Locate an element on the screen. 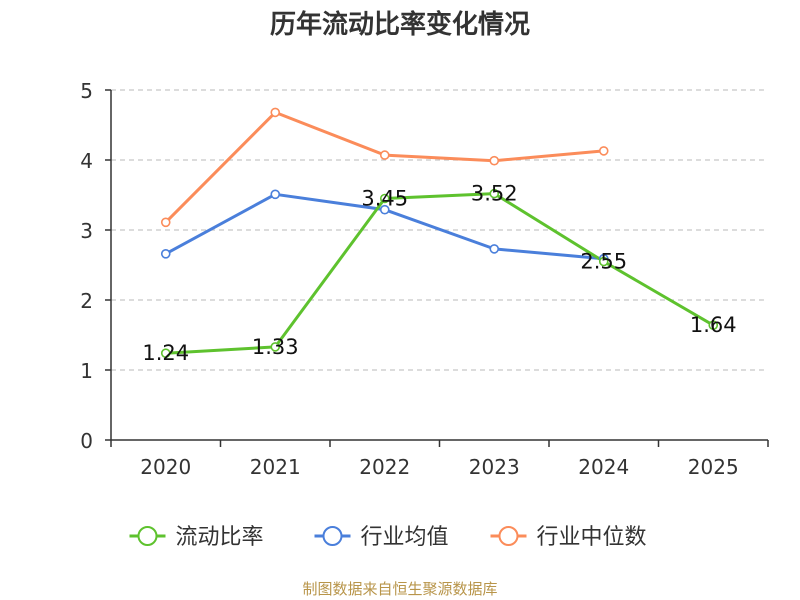  x-tick-label: 2021 is located at coordinates (275, 467).